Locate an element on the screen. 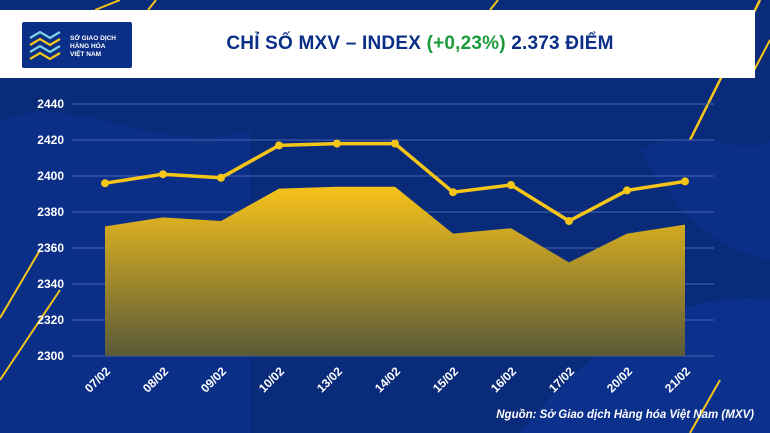  title-value: 2.373 ĐIỂM is located at coordinates (562, 43).